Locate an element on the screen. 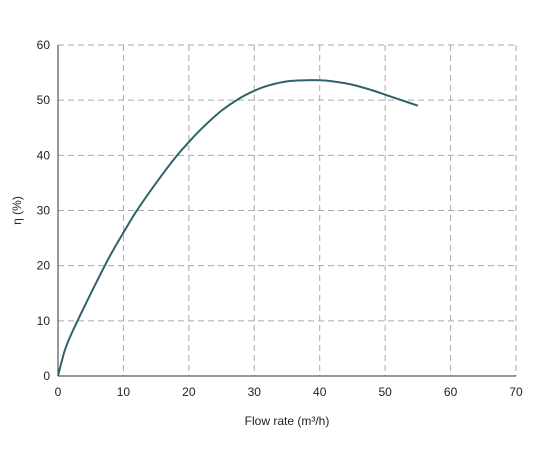 The width and height of the screenshot is (539, 458). y-tick-label: 60 is located at coordinates (44, 45).